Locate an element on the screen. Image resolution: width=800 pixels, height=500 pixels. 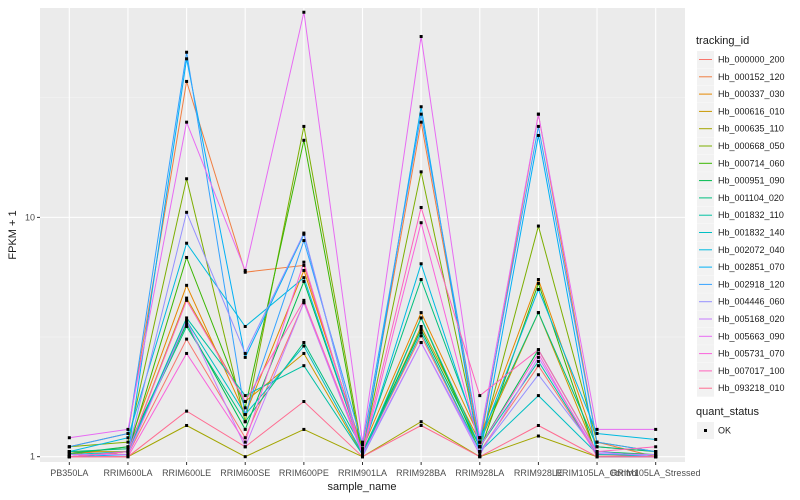
legend-label: Hb_000668_050 is located at coordinates (751, 146).